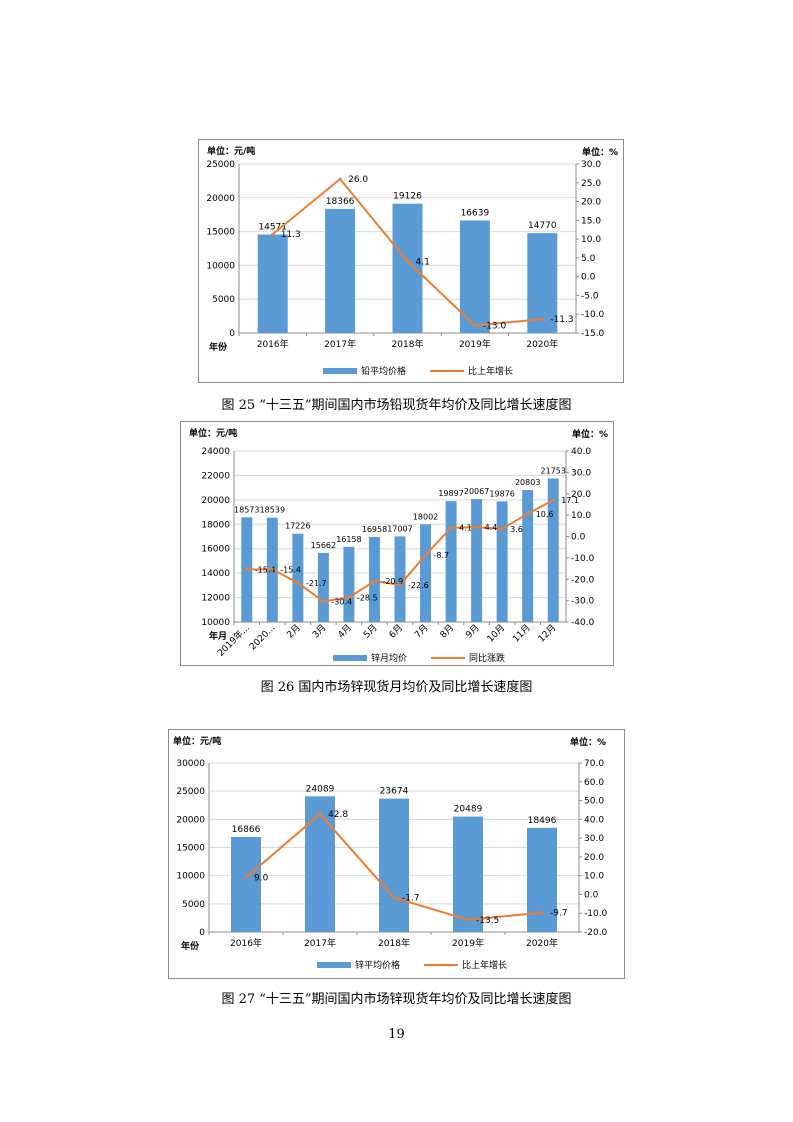 Image resolution: width=793 pixels, height=1122 pixels. I want to click on legend-bar-label: 锌平均价格, so click(378, 966).